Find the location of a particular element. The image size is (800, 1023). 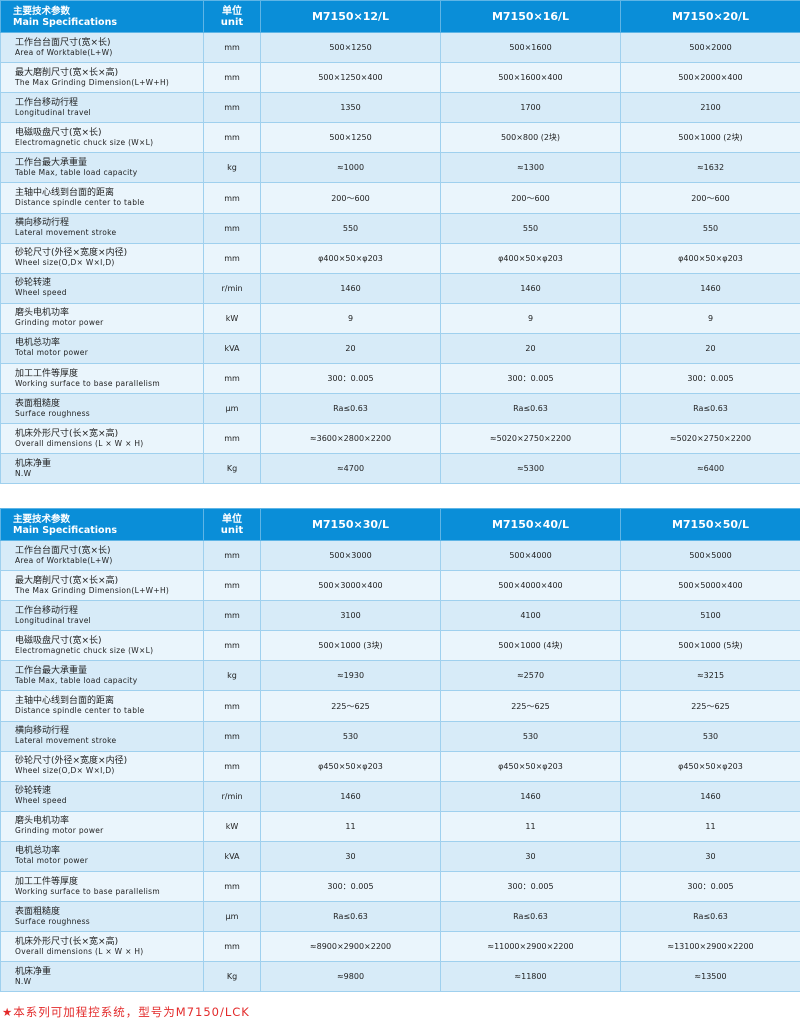

value-cell: 500×1000 (4块) is located at coordinates (530, 646).